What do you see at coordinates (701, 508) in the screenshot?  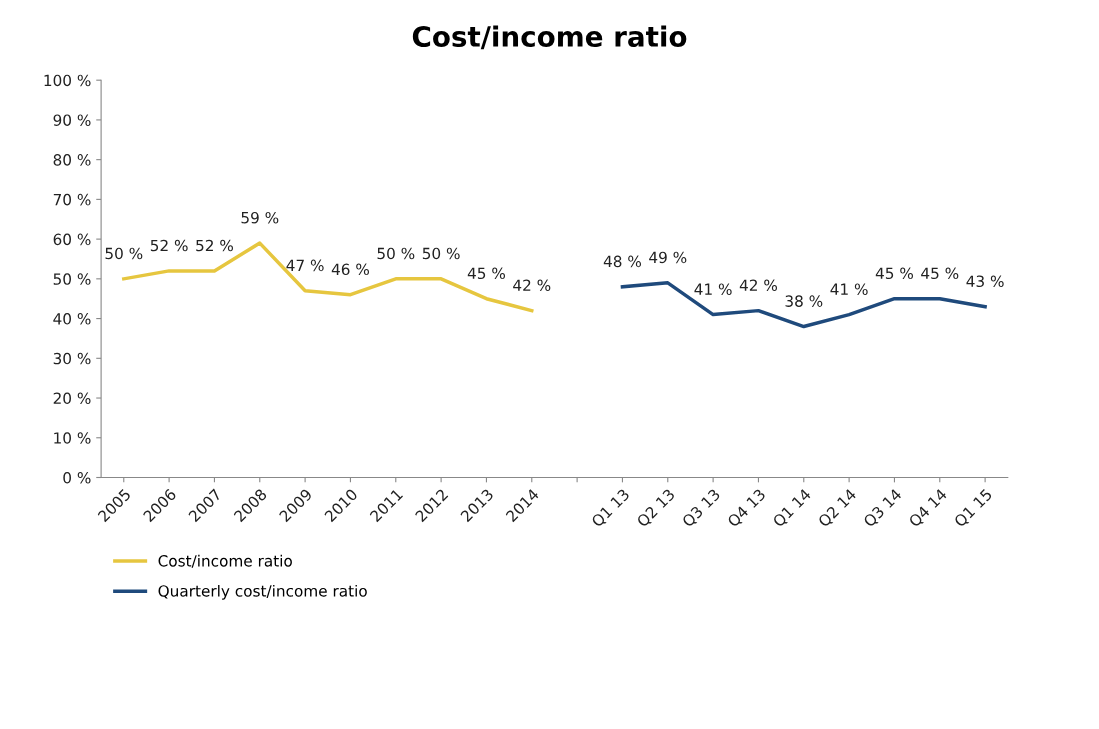 I see `x-tick-label: Q3 13` at bounding box center [701, 508].